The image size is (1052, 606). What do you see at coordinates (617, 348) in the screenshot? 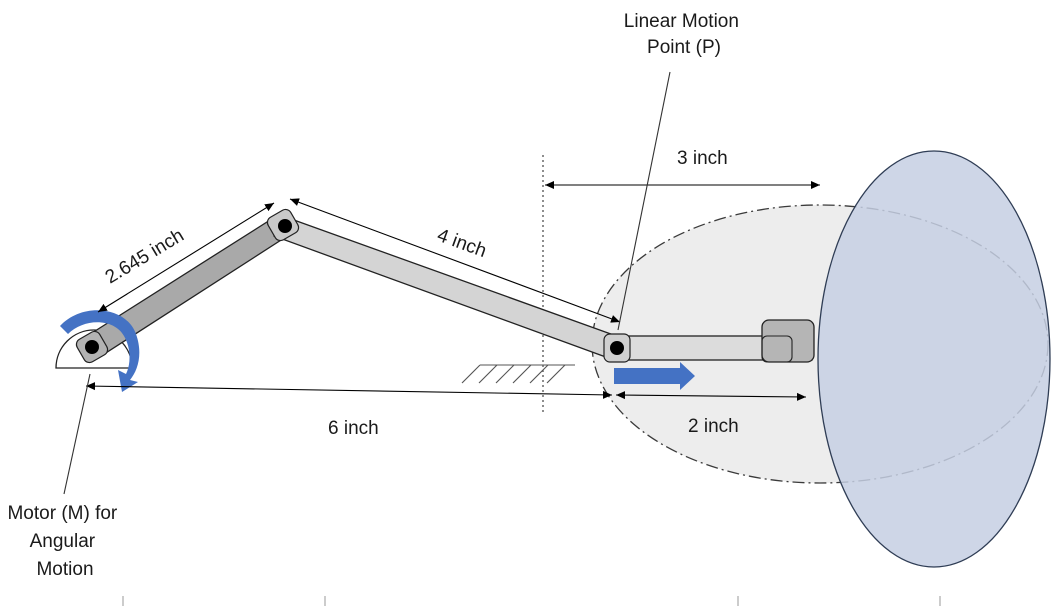
I see `pivot-slider` at bounding box center [617, 348].